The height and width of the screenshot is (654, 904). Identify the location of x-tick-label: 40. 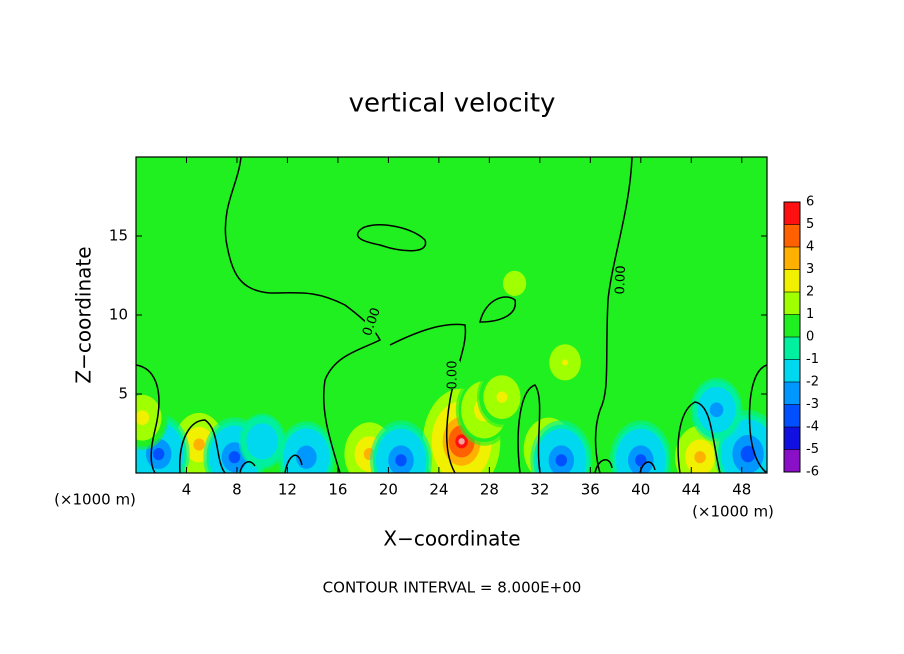
(640, 490).